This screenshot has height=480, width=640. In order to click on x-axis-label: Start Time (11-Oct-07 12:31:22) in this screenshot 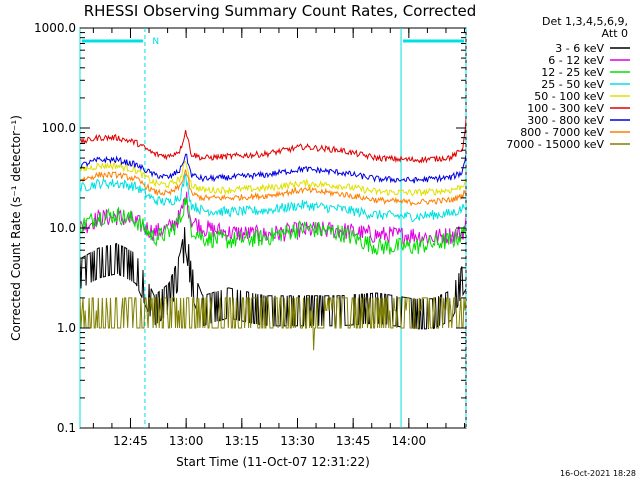, I will do `click(273, 462)`.